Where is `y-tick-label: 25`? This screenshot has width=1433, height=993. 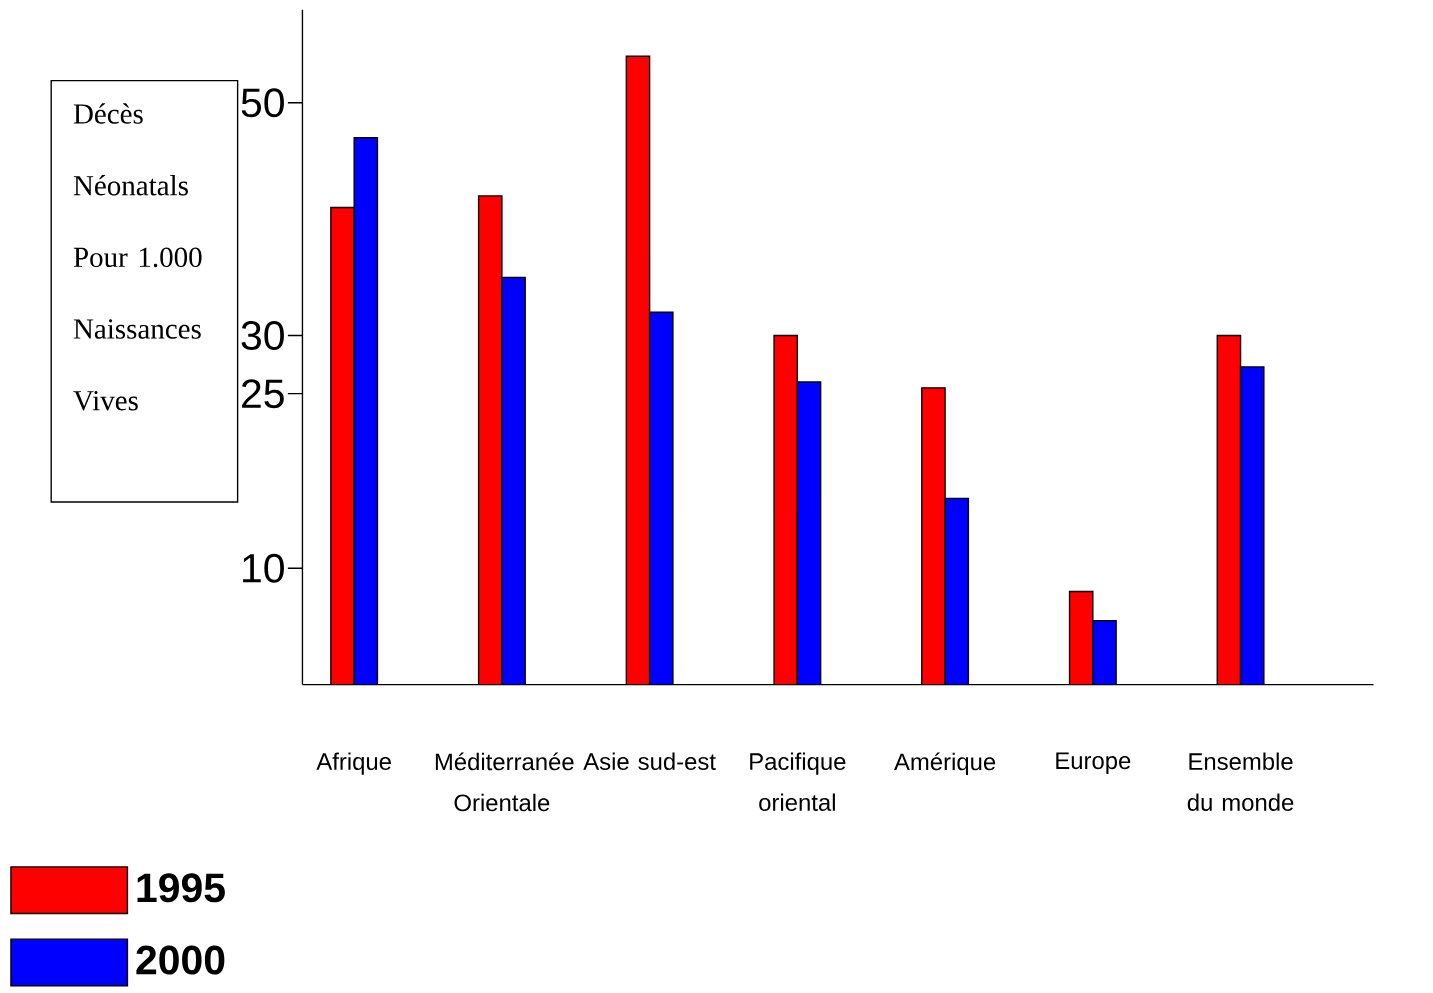 y-tick-label: 25 is located at coordinates (263, 394).